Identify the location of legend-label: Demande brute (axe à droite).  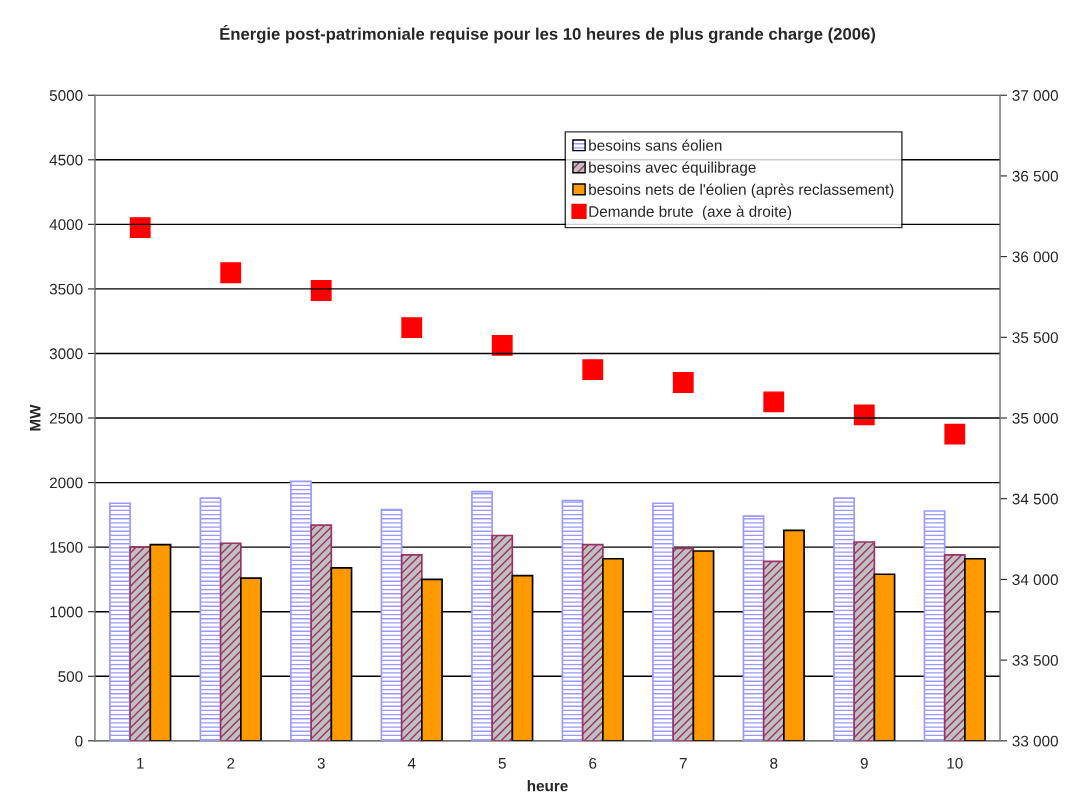
(690, 212).